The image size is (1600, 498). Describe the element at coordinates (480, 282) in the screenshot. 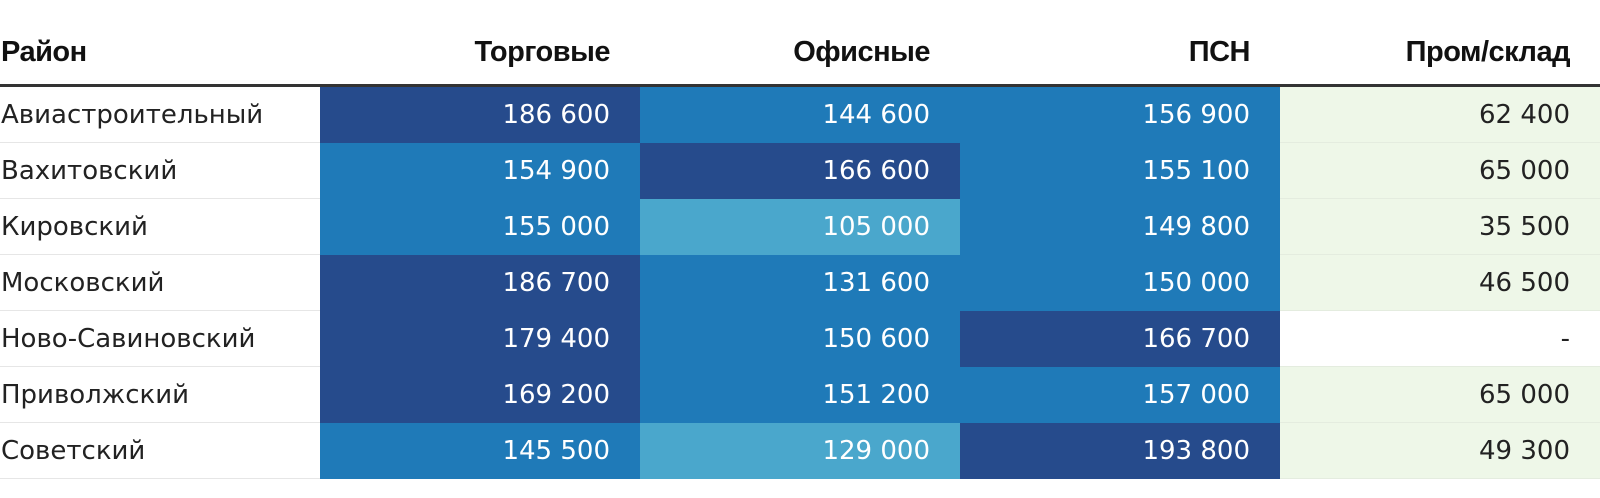

I see `value-cell-retail: 186 700` at that location.